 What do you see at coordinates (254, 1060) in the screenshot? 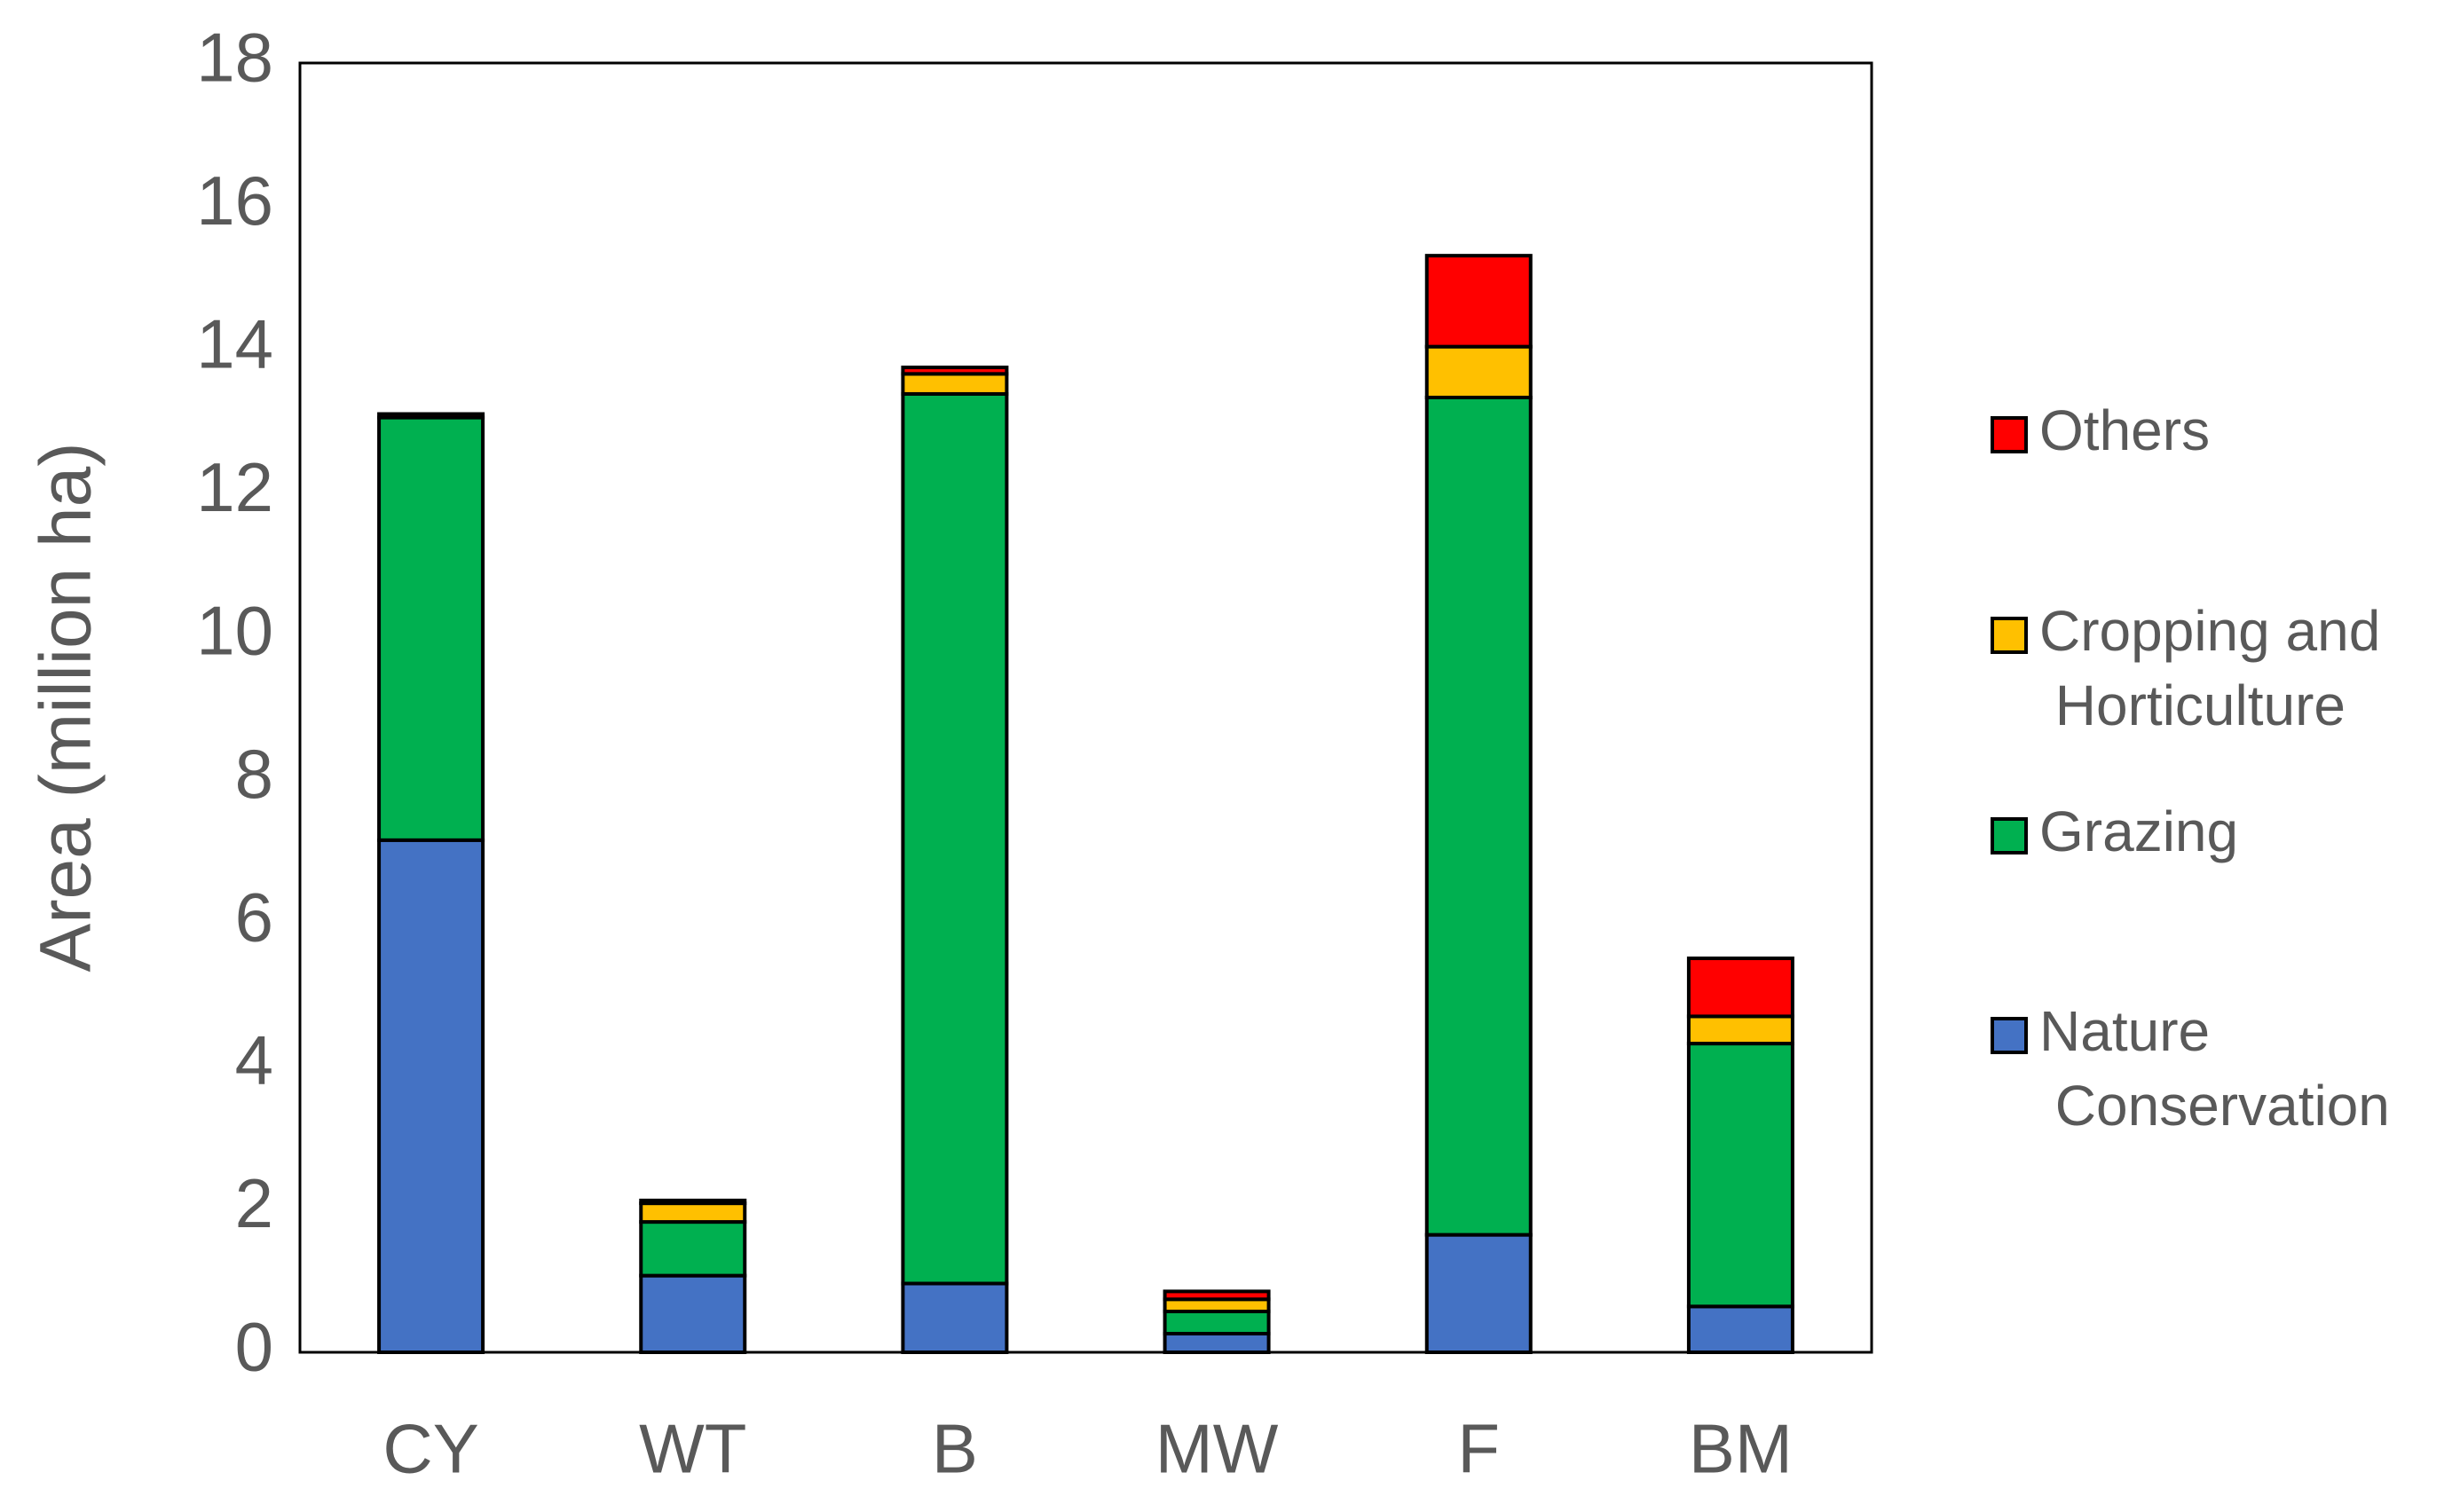
I see `y-tick-label: 4` at bounding box center [254, 1060].